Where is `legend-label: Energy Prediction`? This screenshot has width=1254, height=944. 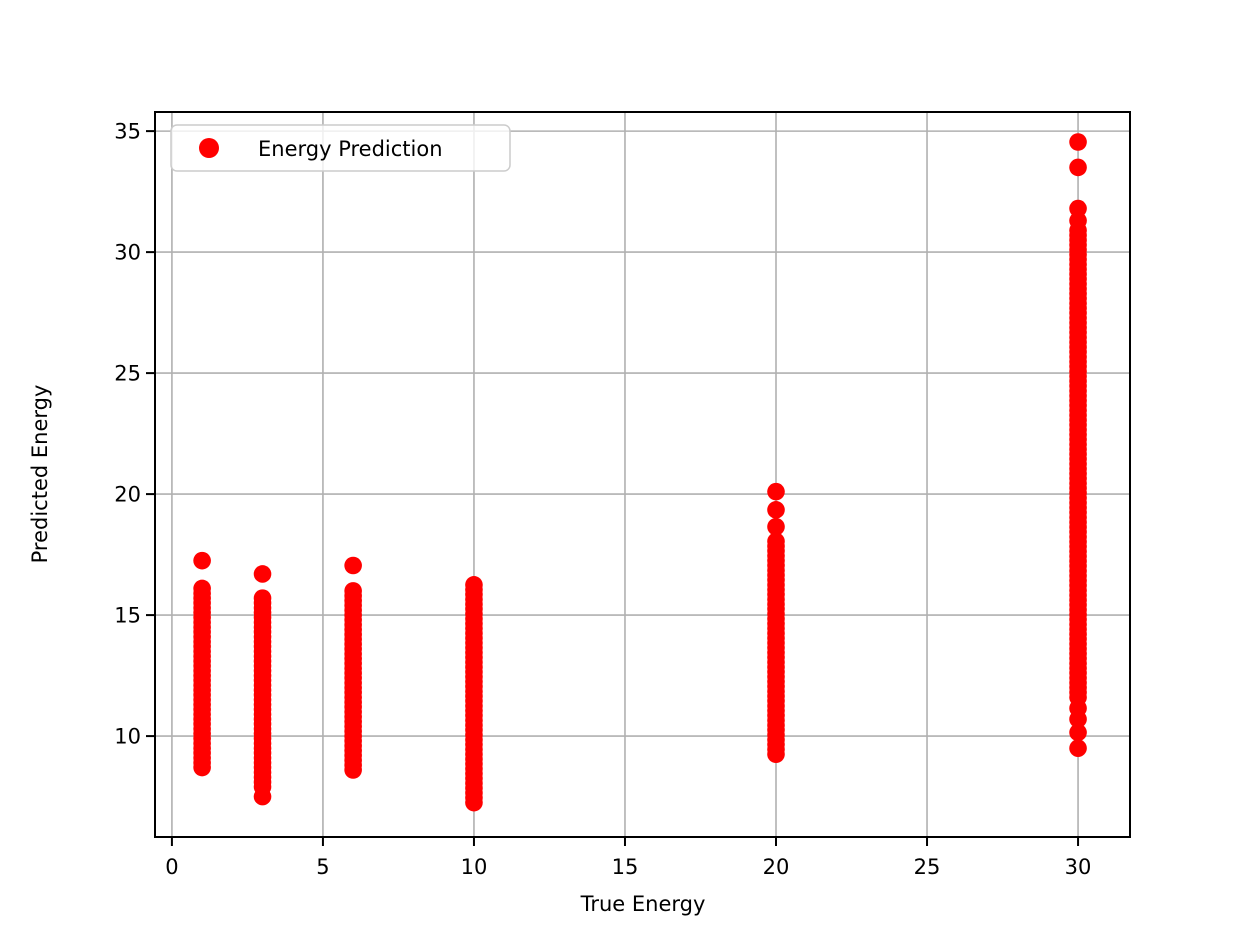 legend-label: Energy Prediction is located at coordinates (350, 149).